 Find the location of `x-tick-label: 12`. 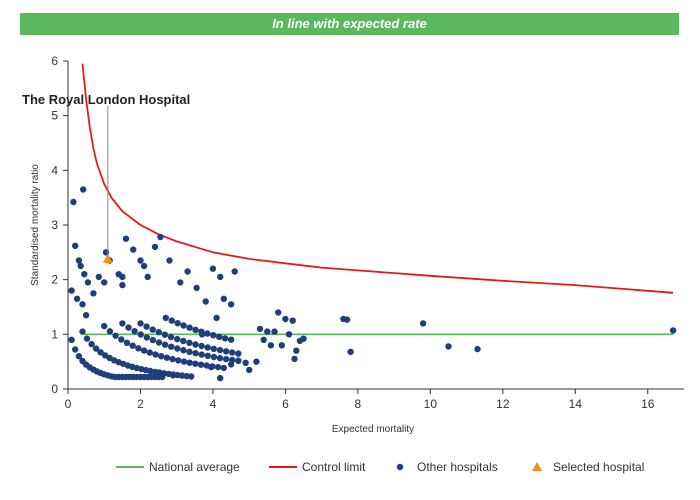

x-tick-label: 12 is located at coordinates (503, 404).